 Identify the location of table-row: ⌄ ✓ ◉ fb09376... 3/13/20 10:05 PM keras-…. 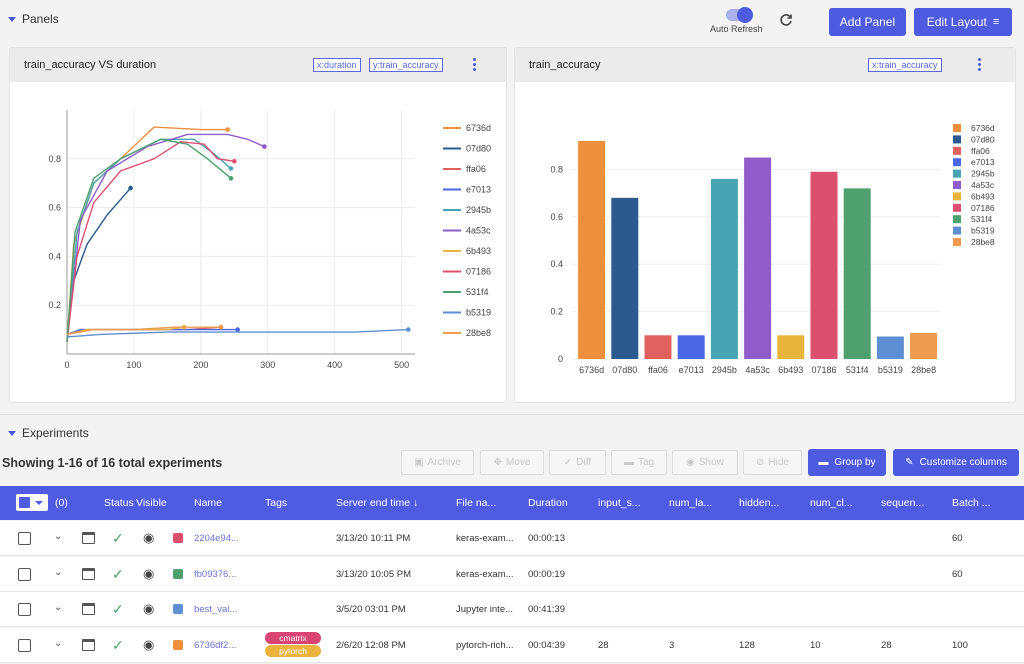
(512, 574).